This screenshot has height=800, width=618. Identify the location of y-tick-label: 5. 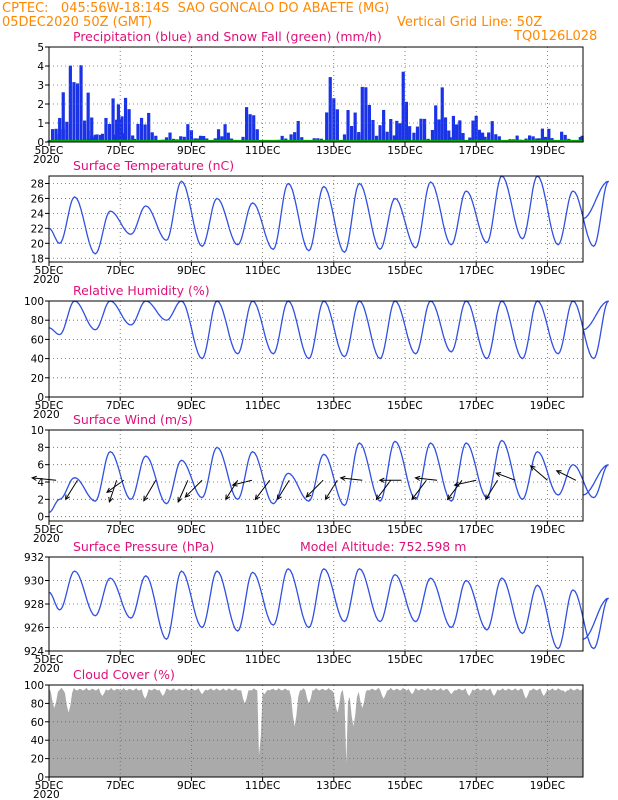
(40, 48).